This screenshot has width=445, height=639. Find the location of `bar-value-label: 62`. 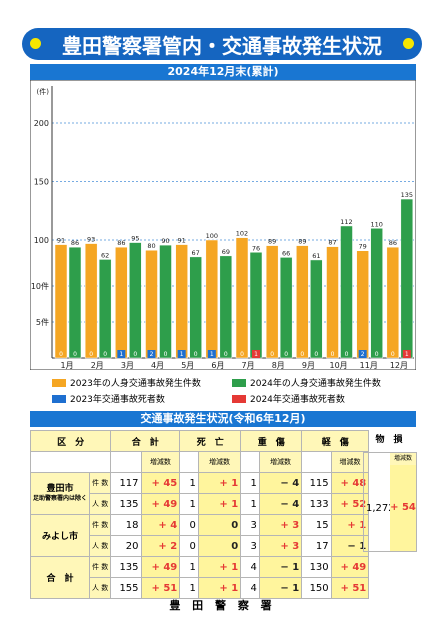

bar-value-label: 62 is located at coordinates (105, 255).